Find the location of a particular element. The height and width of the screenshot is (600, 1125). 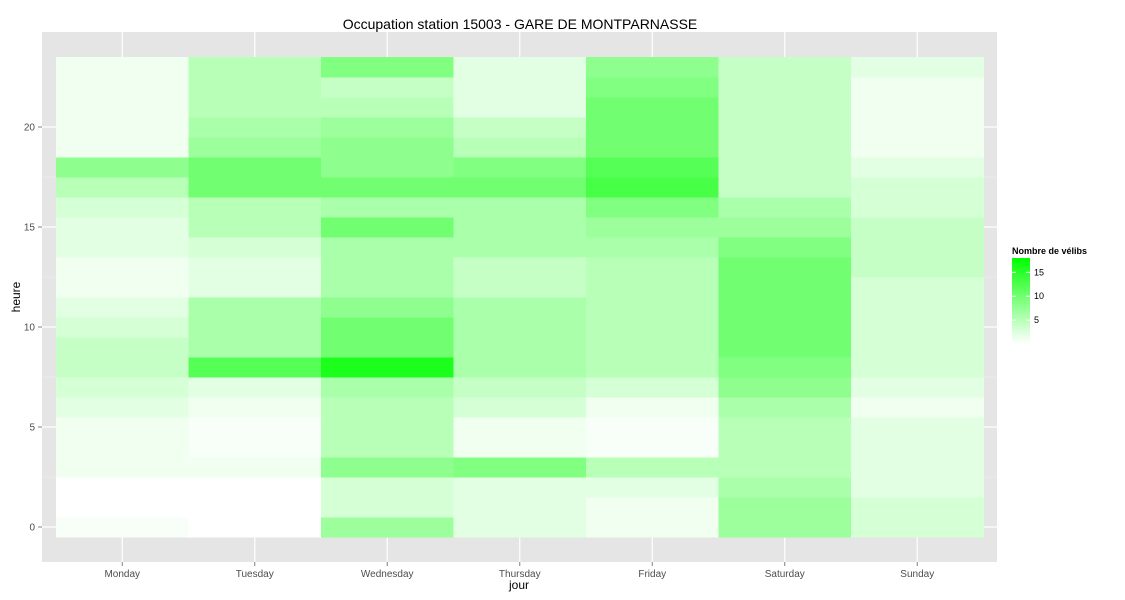

y-axis-title: heure is located at coordinates (16, 296).